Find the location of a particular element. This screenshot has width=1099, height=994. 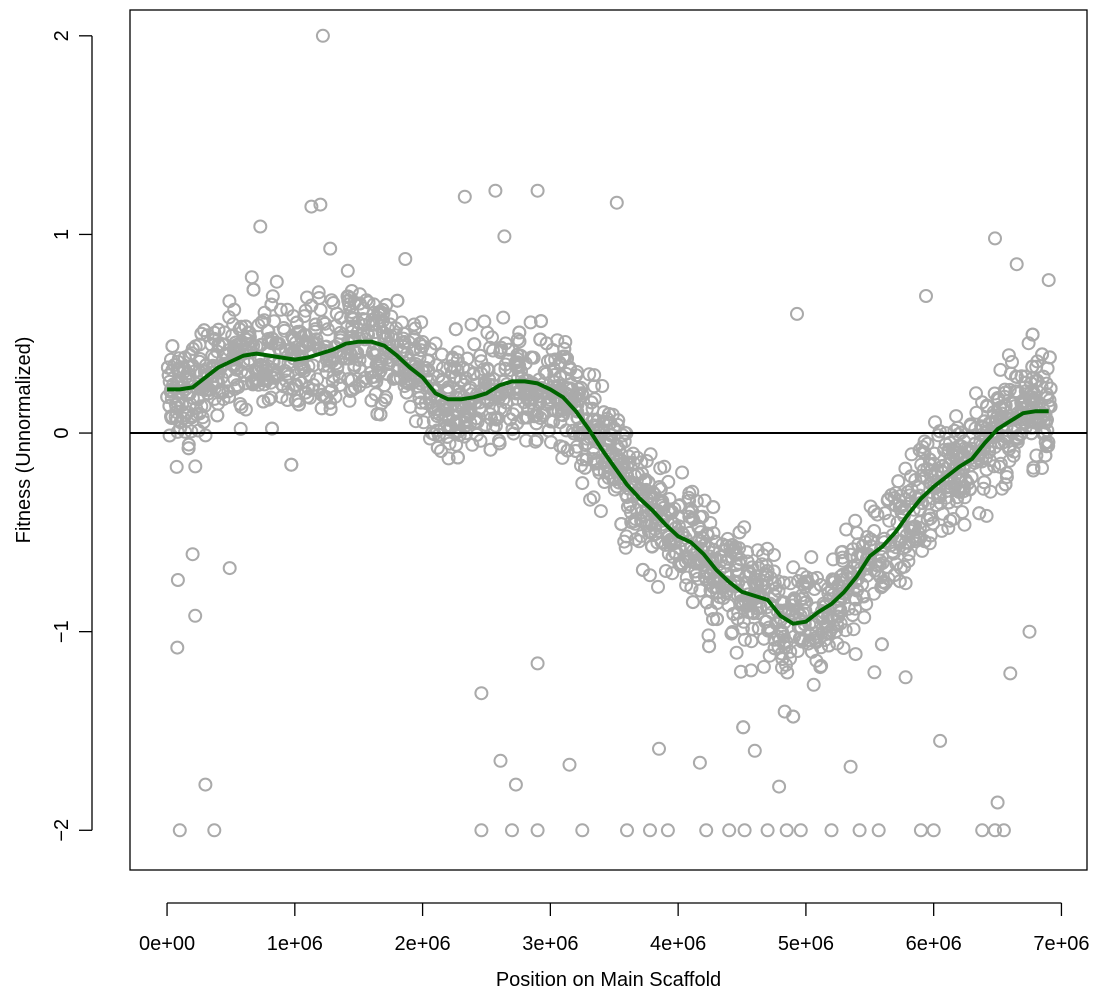

x-tick-label: 7e+06 is located at coordinates (1061, 944).